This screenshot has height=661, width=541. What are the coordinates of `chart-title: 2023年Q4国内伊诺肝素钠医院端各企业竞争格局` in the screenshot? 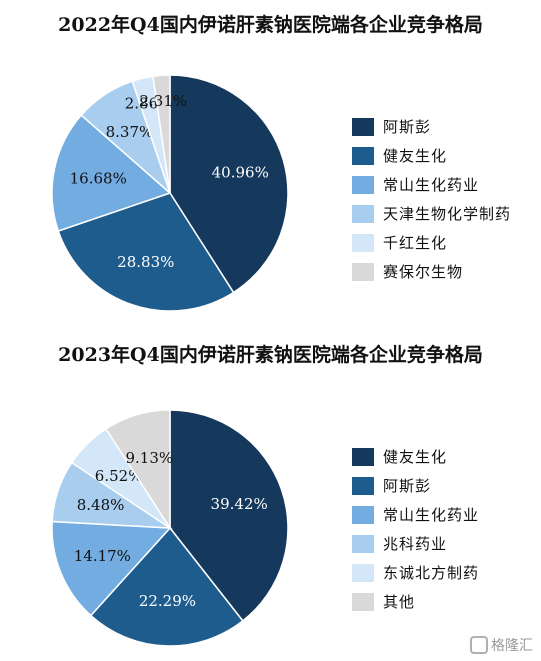 It's located at (270, 355).